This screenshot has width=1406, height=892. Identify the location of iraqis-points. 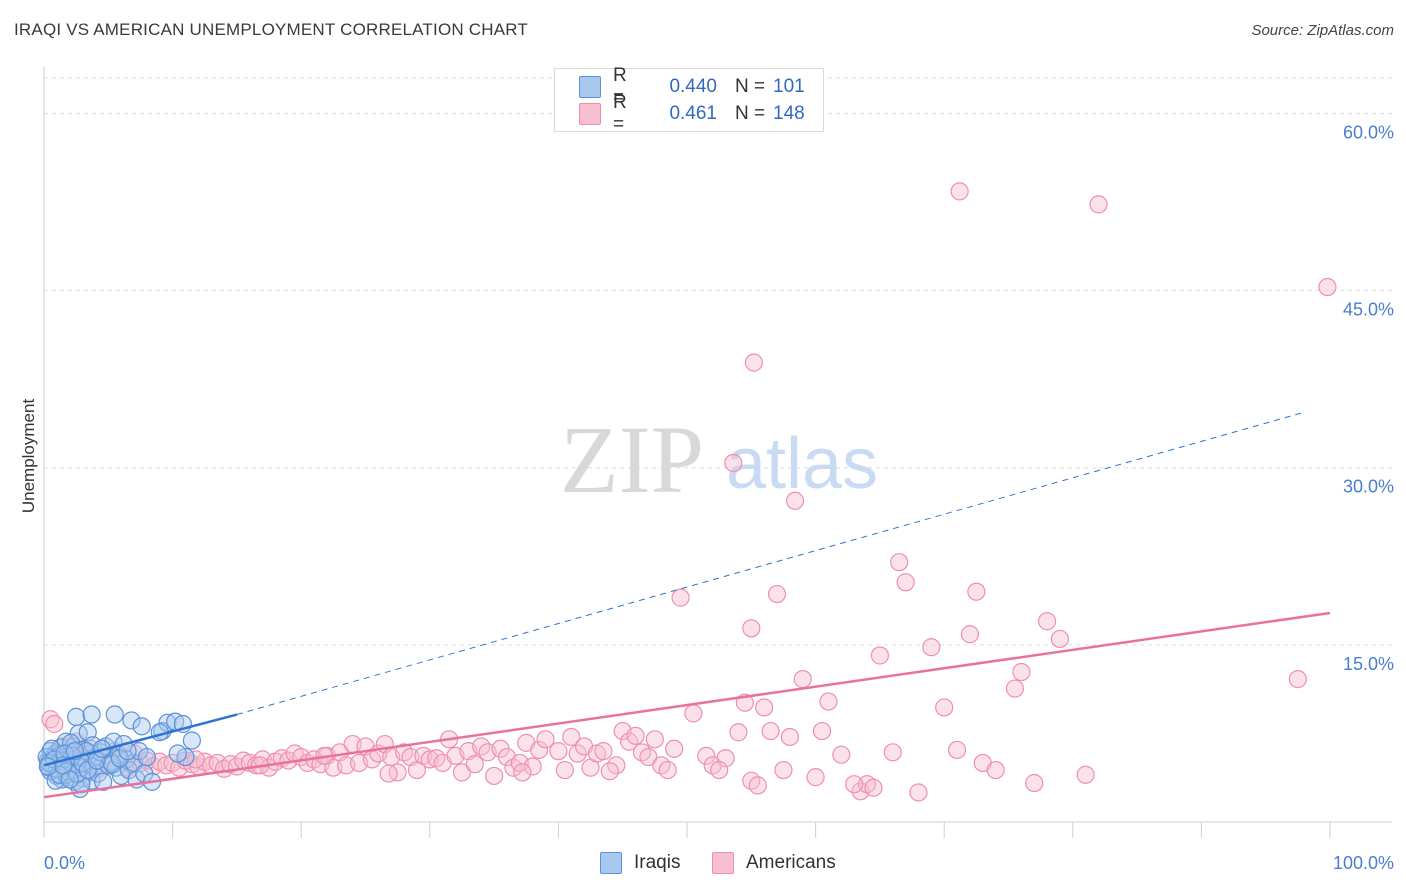
(119, 752).